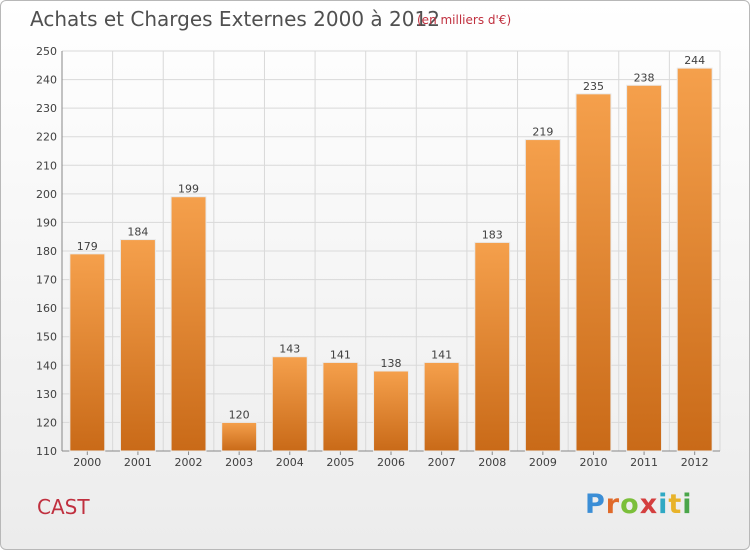 The width and height of the screenshot is (750, 550). Describe the element at coordinates (87, 462) in the screenshot. I see `x-tick-label: 2000` at that location.